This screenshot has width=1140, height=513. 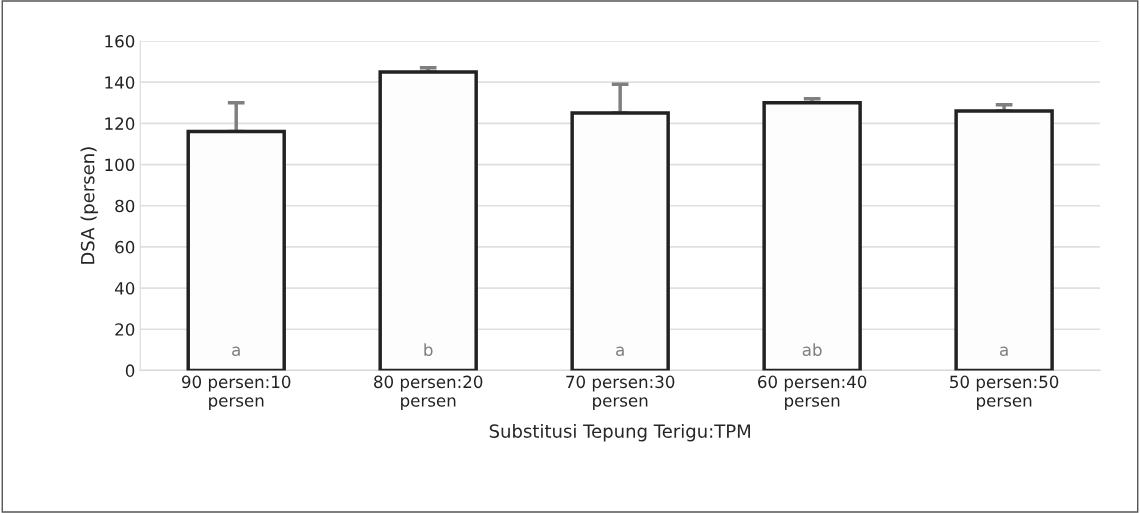 What do you see at coordinates (812, 393) in the screenshot?
I see `x-tick-label: 60 persen:40 persen` at bounding box center [812, 393].